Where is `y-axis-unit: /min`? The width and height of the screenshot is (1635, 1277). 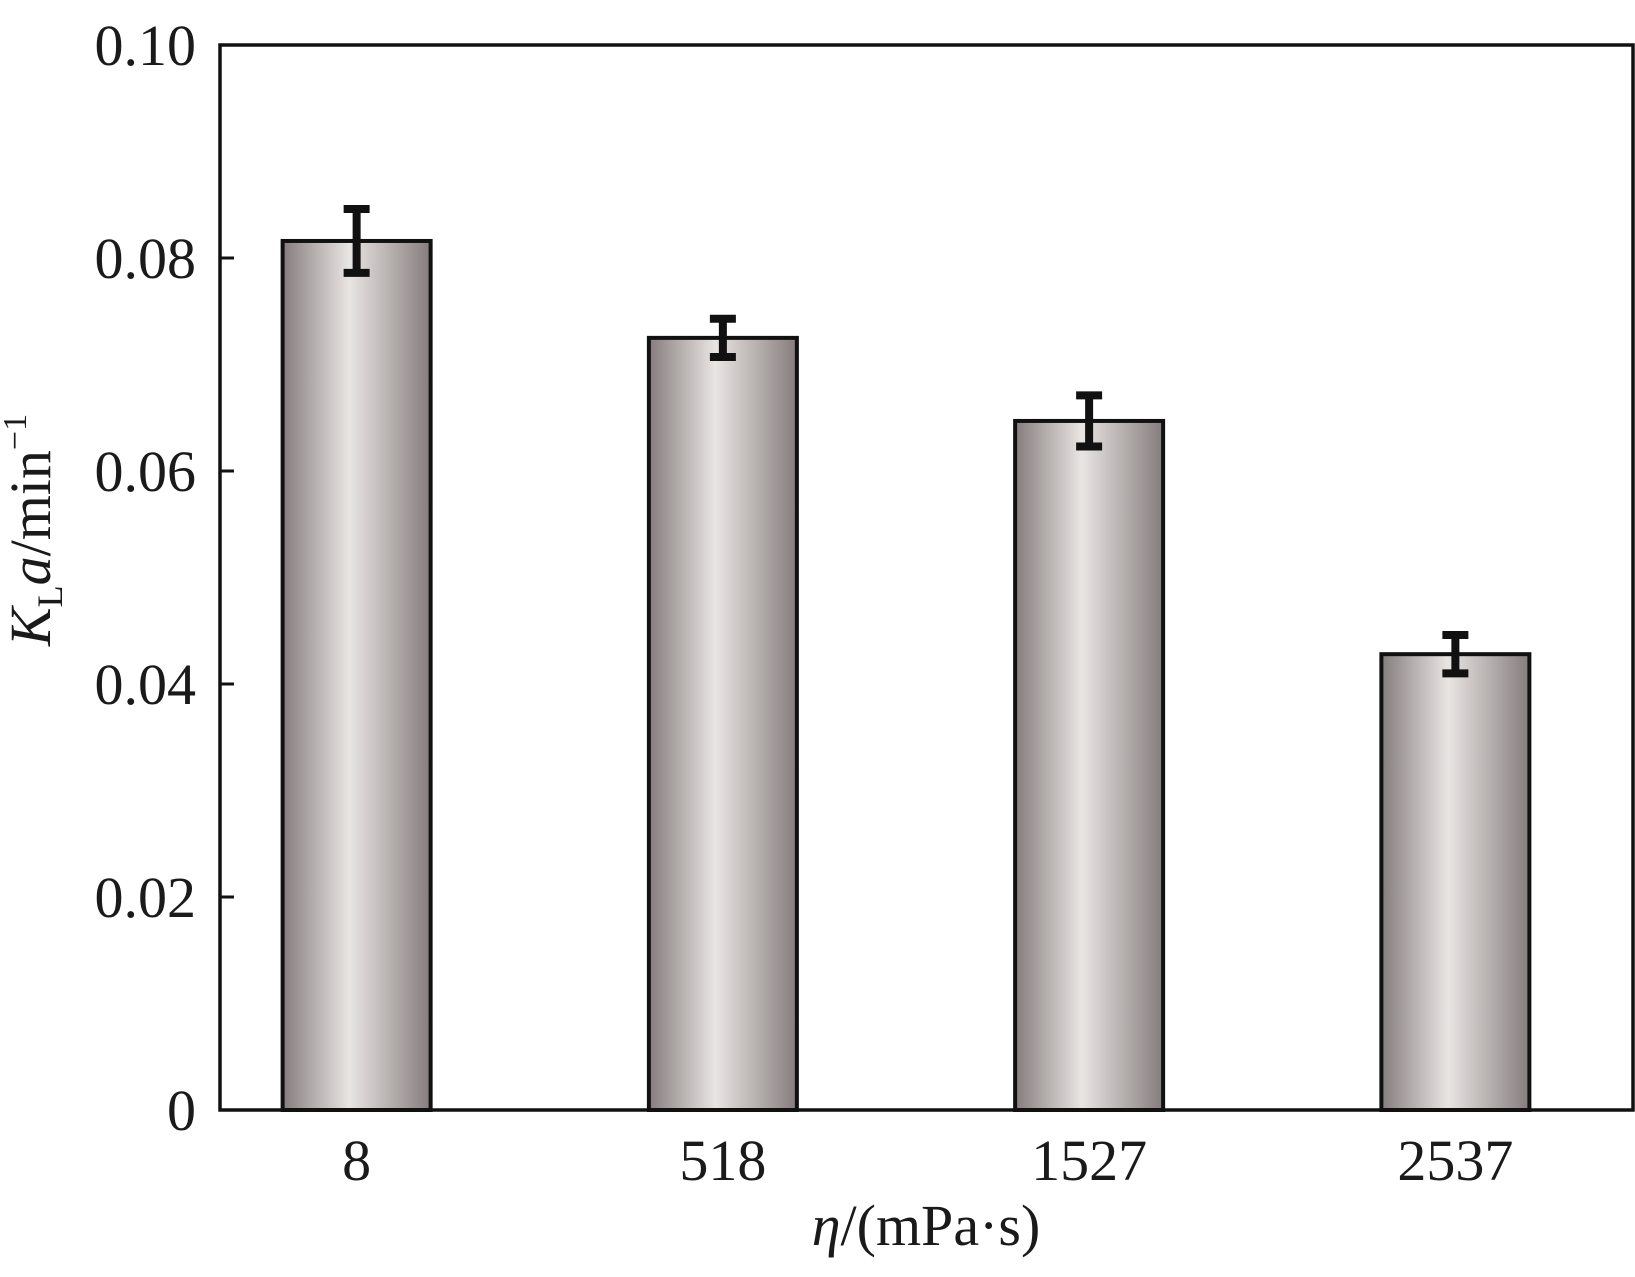
y-axis-unit: /min is located at coordinates (31, 503).